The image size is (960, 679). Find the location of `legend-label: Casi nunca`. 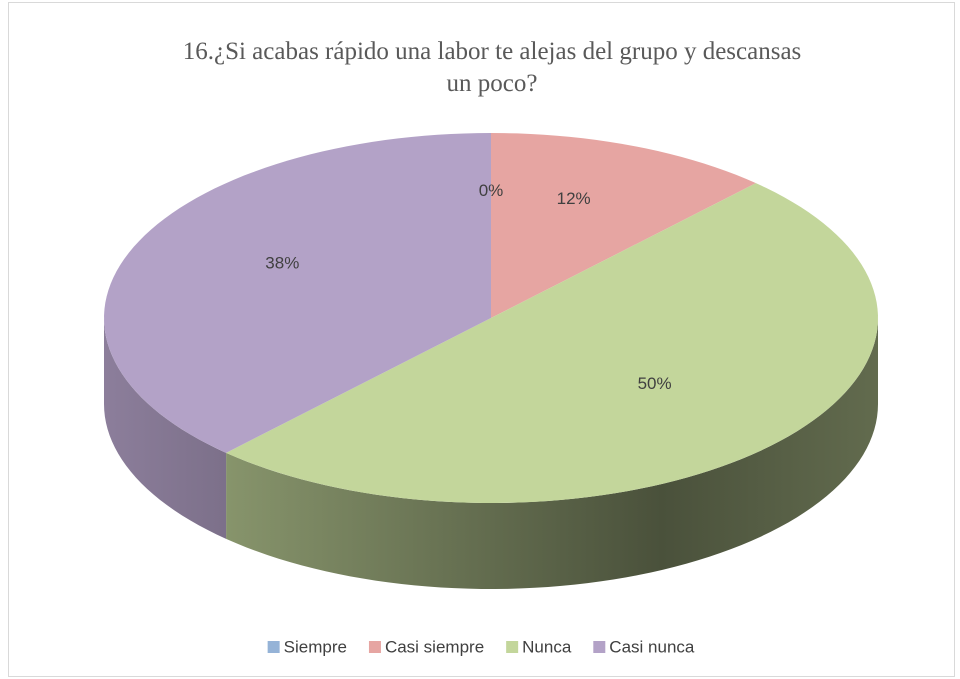

legend-label: Casi nunca is located at coordinates (652, 646).